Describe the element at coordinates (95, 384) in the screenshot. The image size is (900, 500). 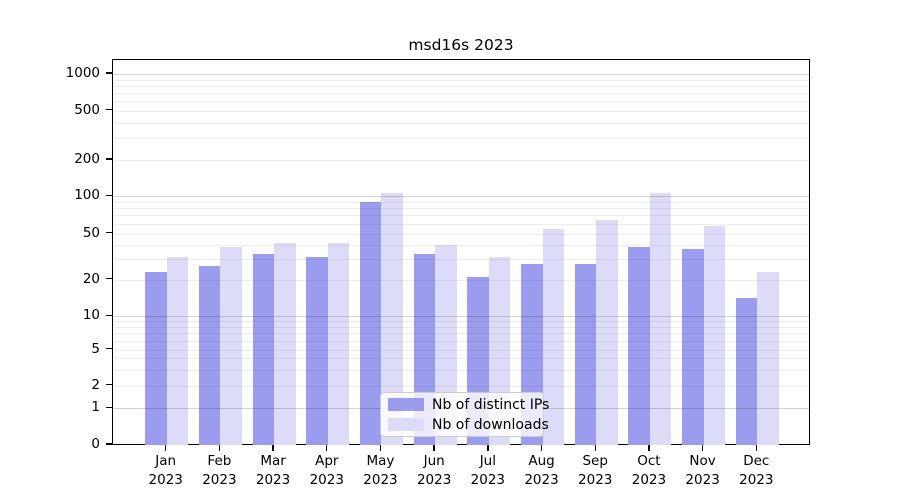
I see `y-tick-label-2: 2` at that location.